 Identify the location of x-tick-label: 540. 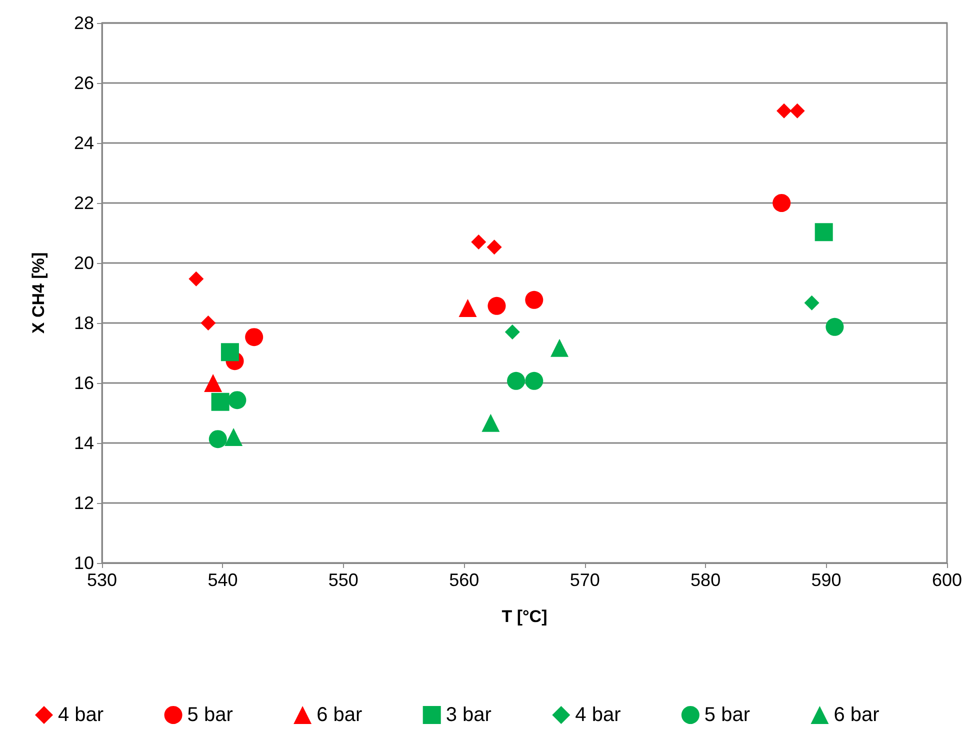
(223, 580).